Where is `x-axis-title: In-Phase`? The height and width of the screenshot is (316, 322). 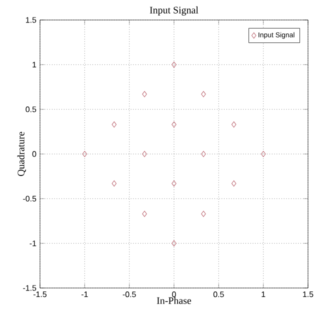
x-axis-title: In-Phase is located at coordinates (174, 300).